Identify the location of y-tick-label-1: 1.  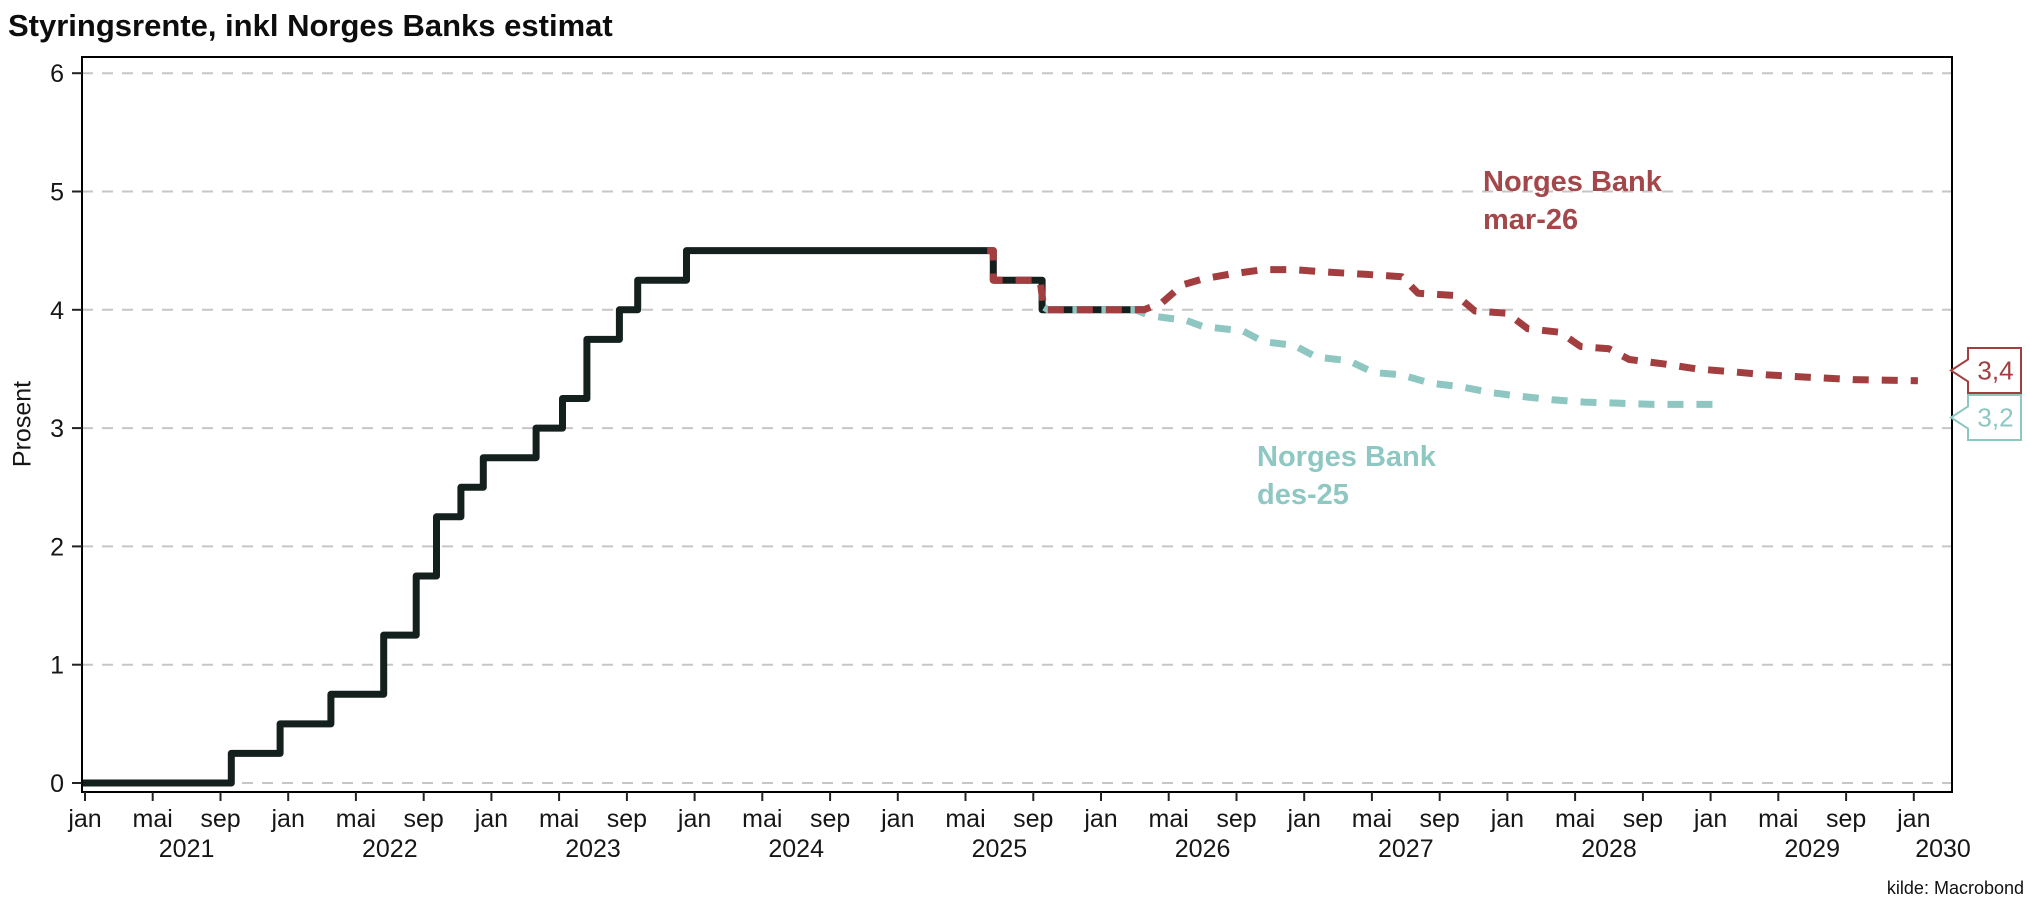
(57, 666).